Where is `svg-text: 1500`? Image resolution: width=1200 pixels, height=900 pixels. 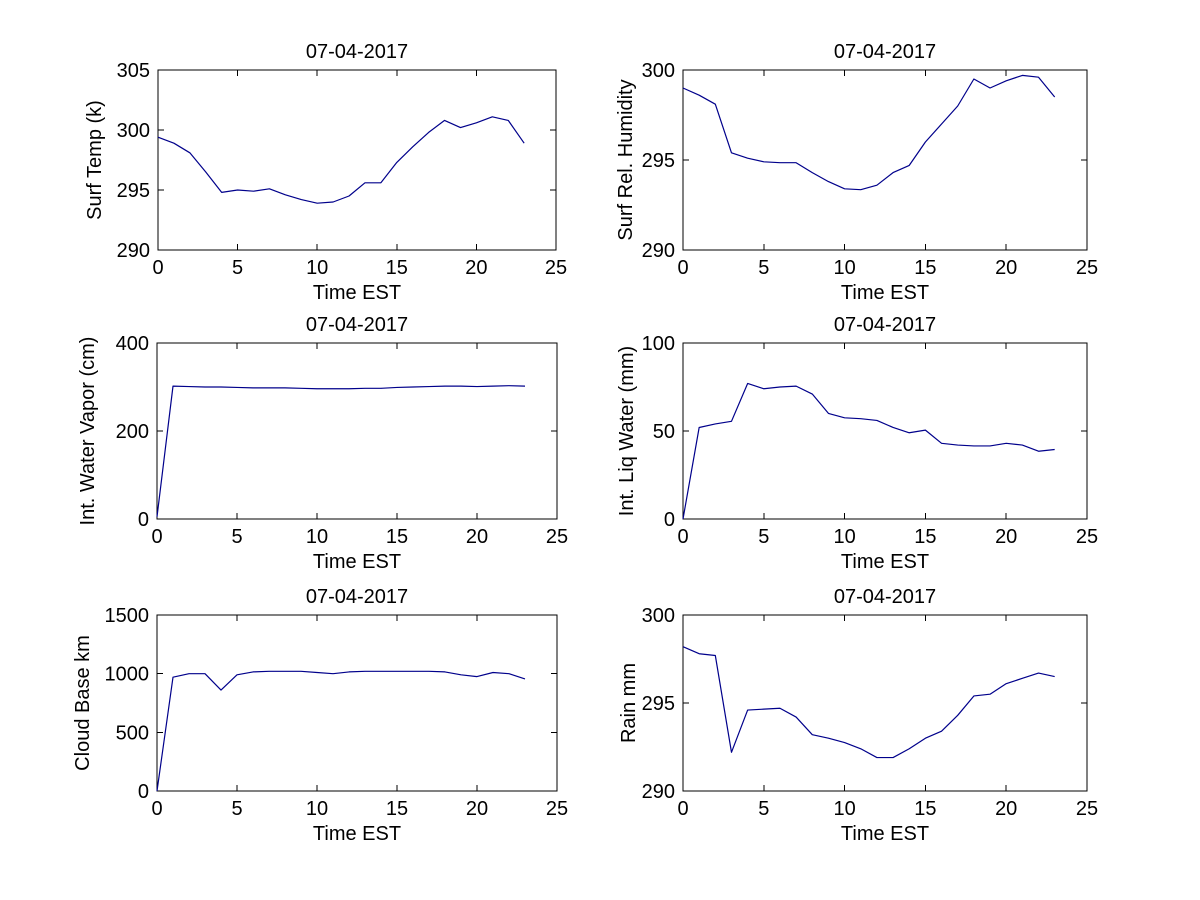 svg-text: 1500 is located at coordinates (127, 616).